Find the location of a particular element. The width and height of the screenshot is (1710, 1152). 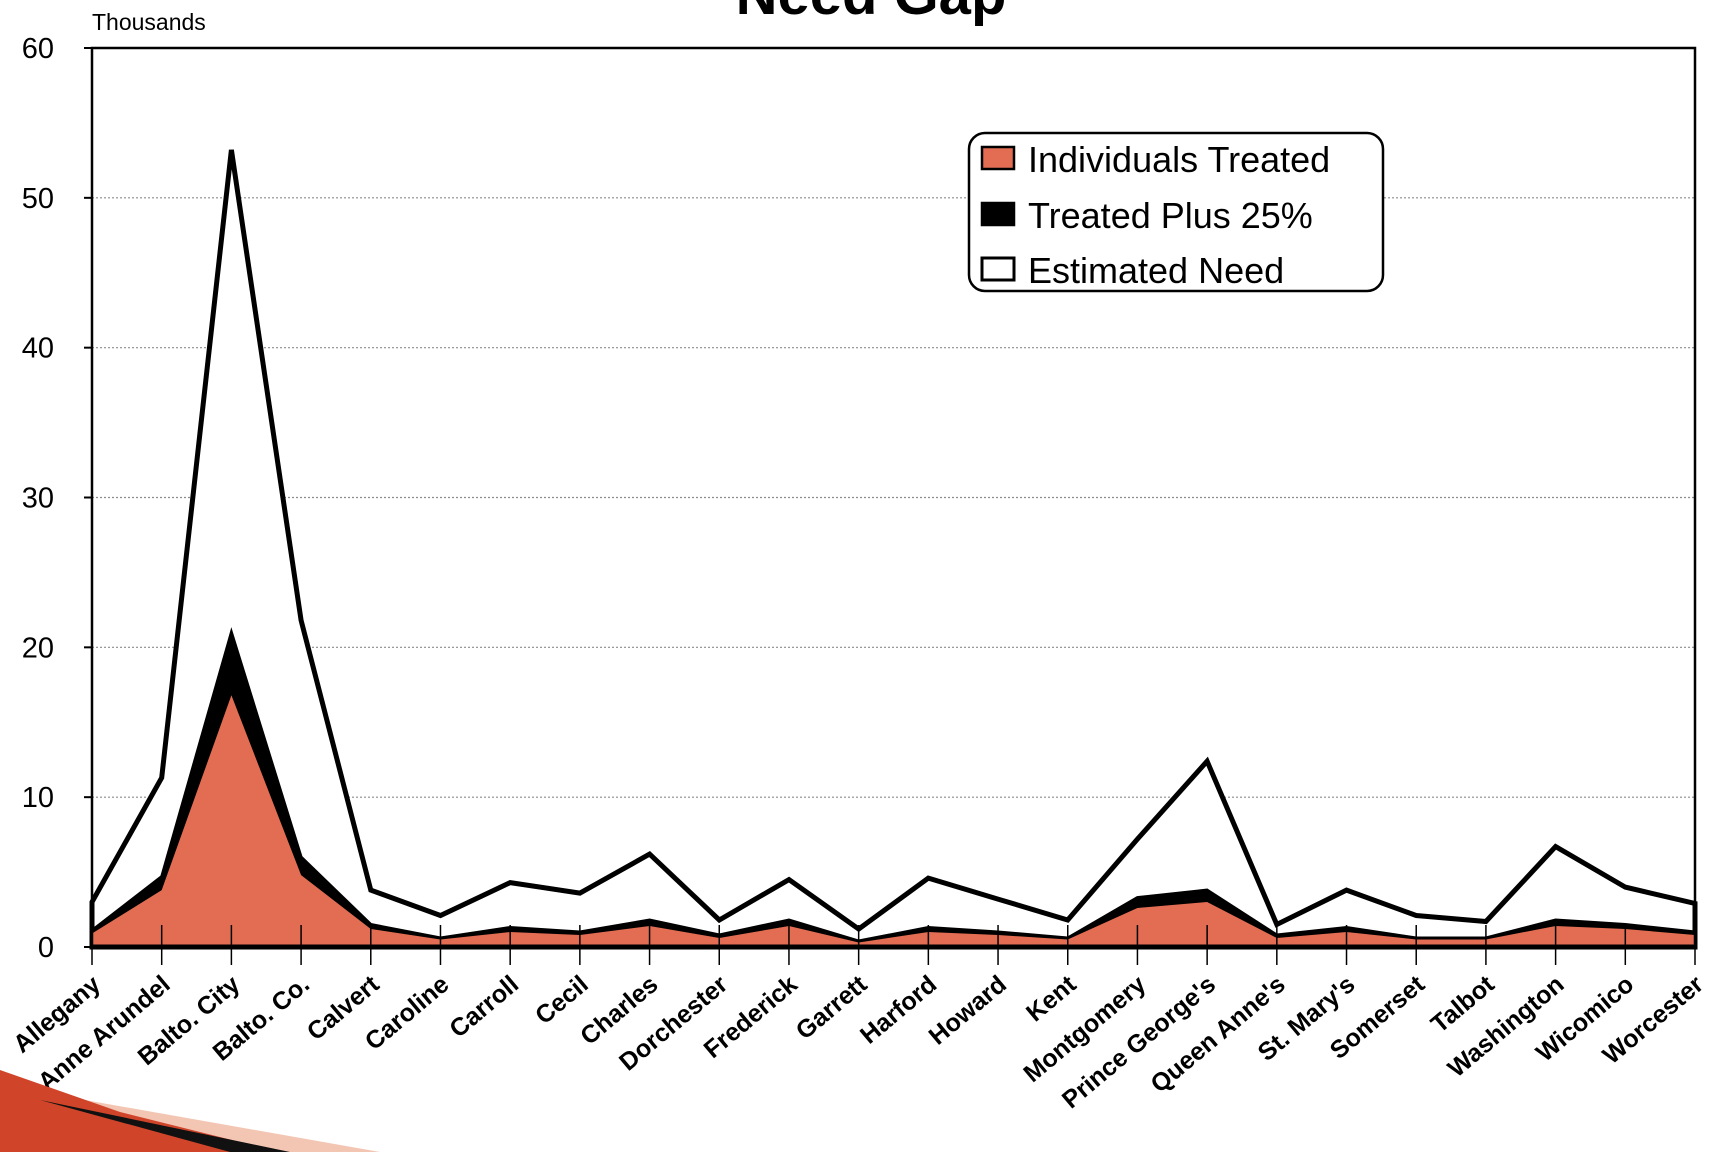

legend-label-treated-plus-25: Treated Plus 25% is located at coordinates (1170, 215).